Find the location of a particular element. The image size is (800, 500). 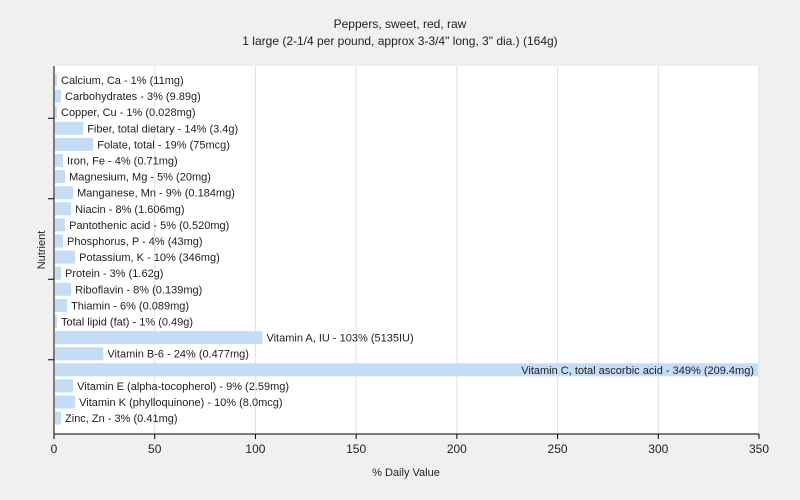

bar-label: Protein - 3% (1.62g) is located at coordinates (114, 274).